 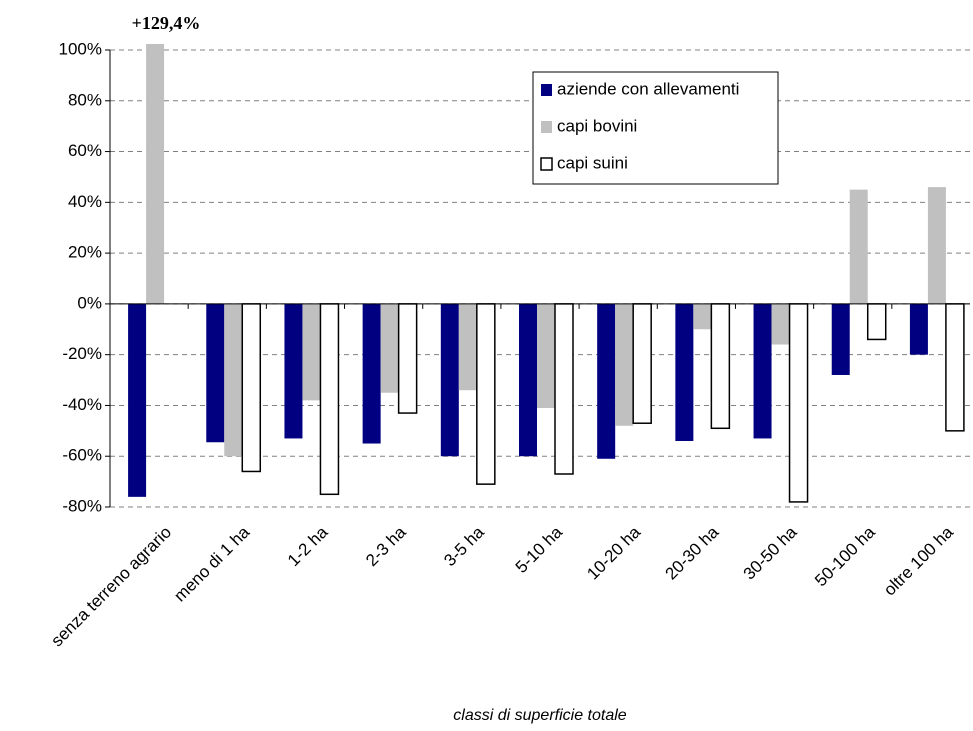 What do you see at coordinates (918, 560) in the screenshot?
I see `x-tick-label: oltre 100 ha` at bounding box center [918, 560].